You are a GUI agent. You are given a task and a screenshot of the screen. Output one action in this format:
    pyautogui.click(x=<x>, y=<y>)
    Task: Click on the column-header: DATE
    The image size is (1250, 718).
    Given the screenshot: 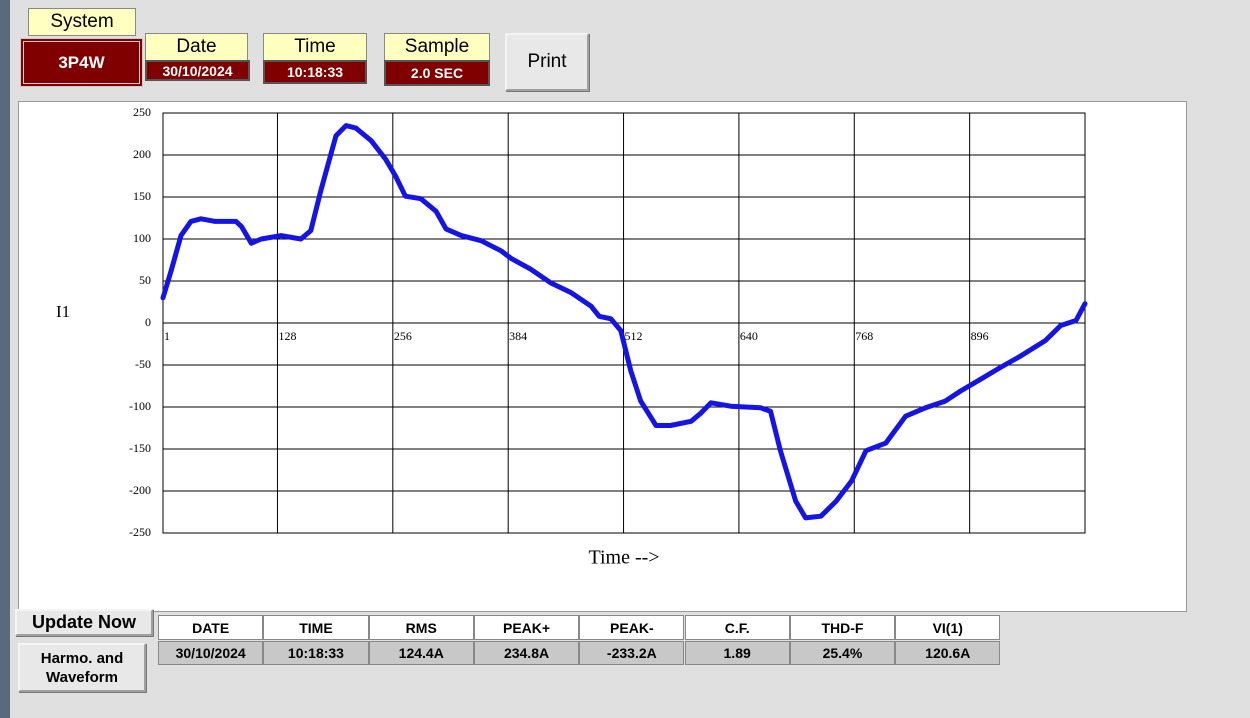 What is the action you would take?
    pyautogui.click(x=211, y=627)
    